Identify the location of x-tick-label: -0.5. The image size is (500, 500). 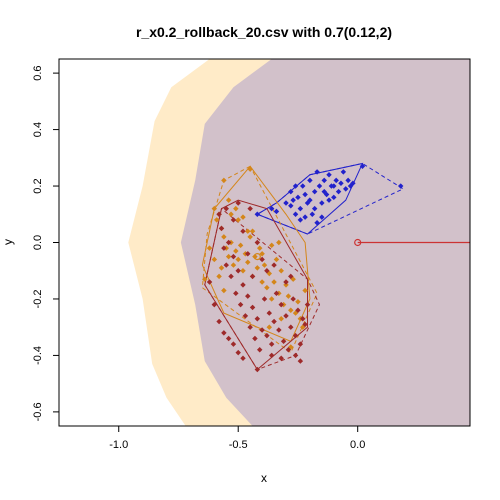
(238, 445).